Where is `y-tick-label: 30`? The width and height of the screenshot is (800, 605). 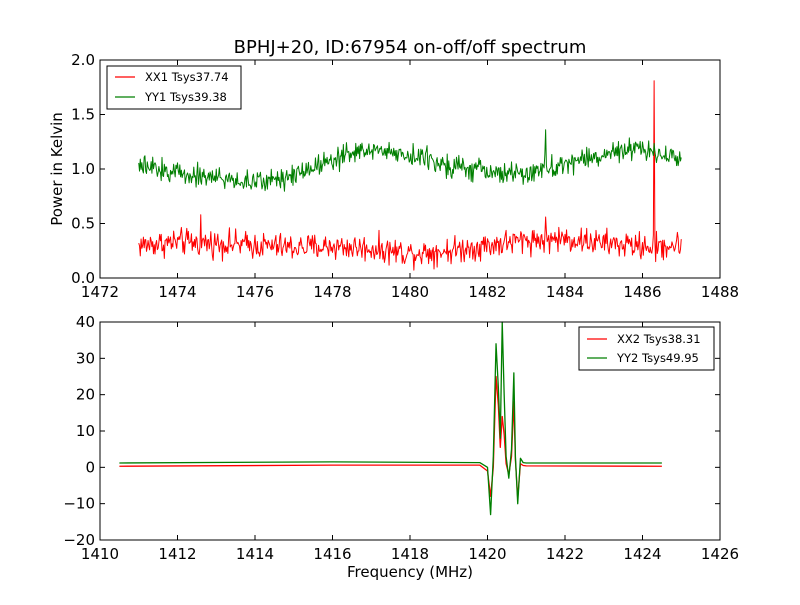 y-tick-label: 30 is located at coordinates (85, 358).